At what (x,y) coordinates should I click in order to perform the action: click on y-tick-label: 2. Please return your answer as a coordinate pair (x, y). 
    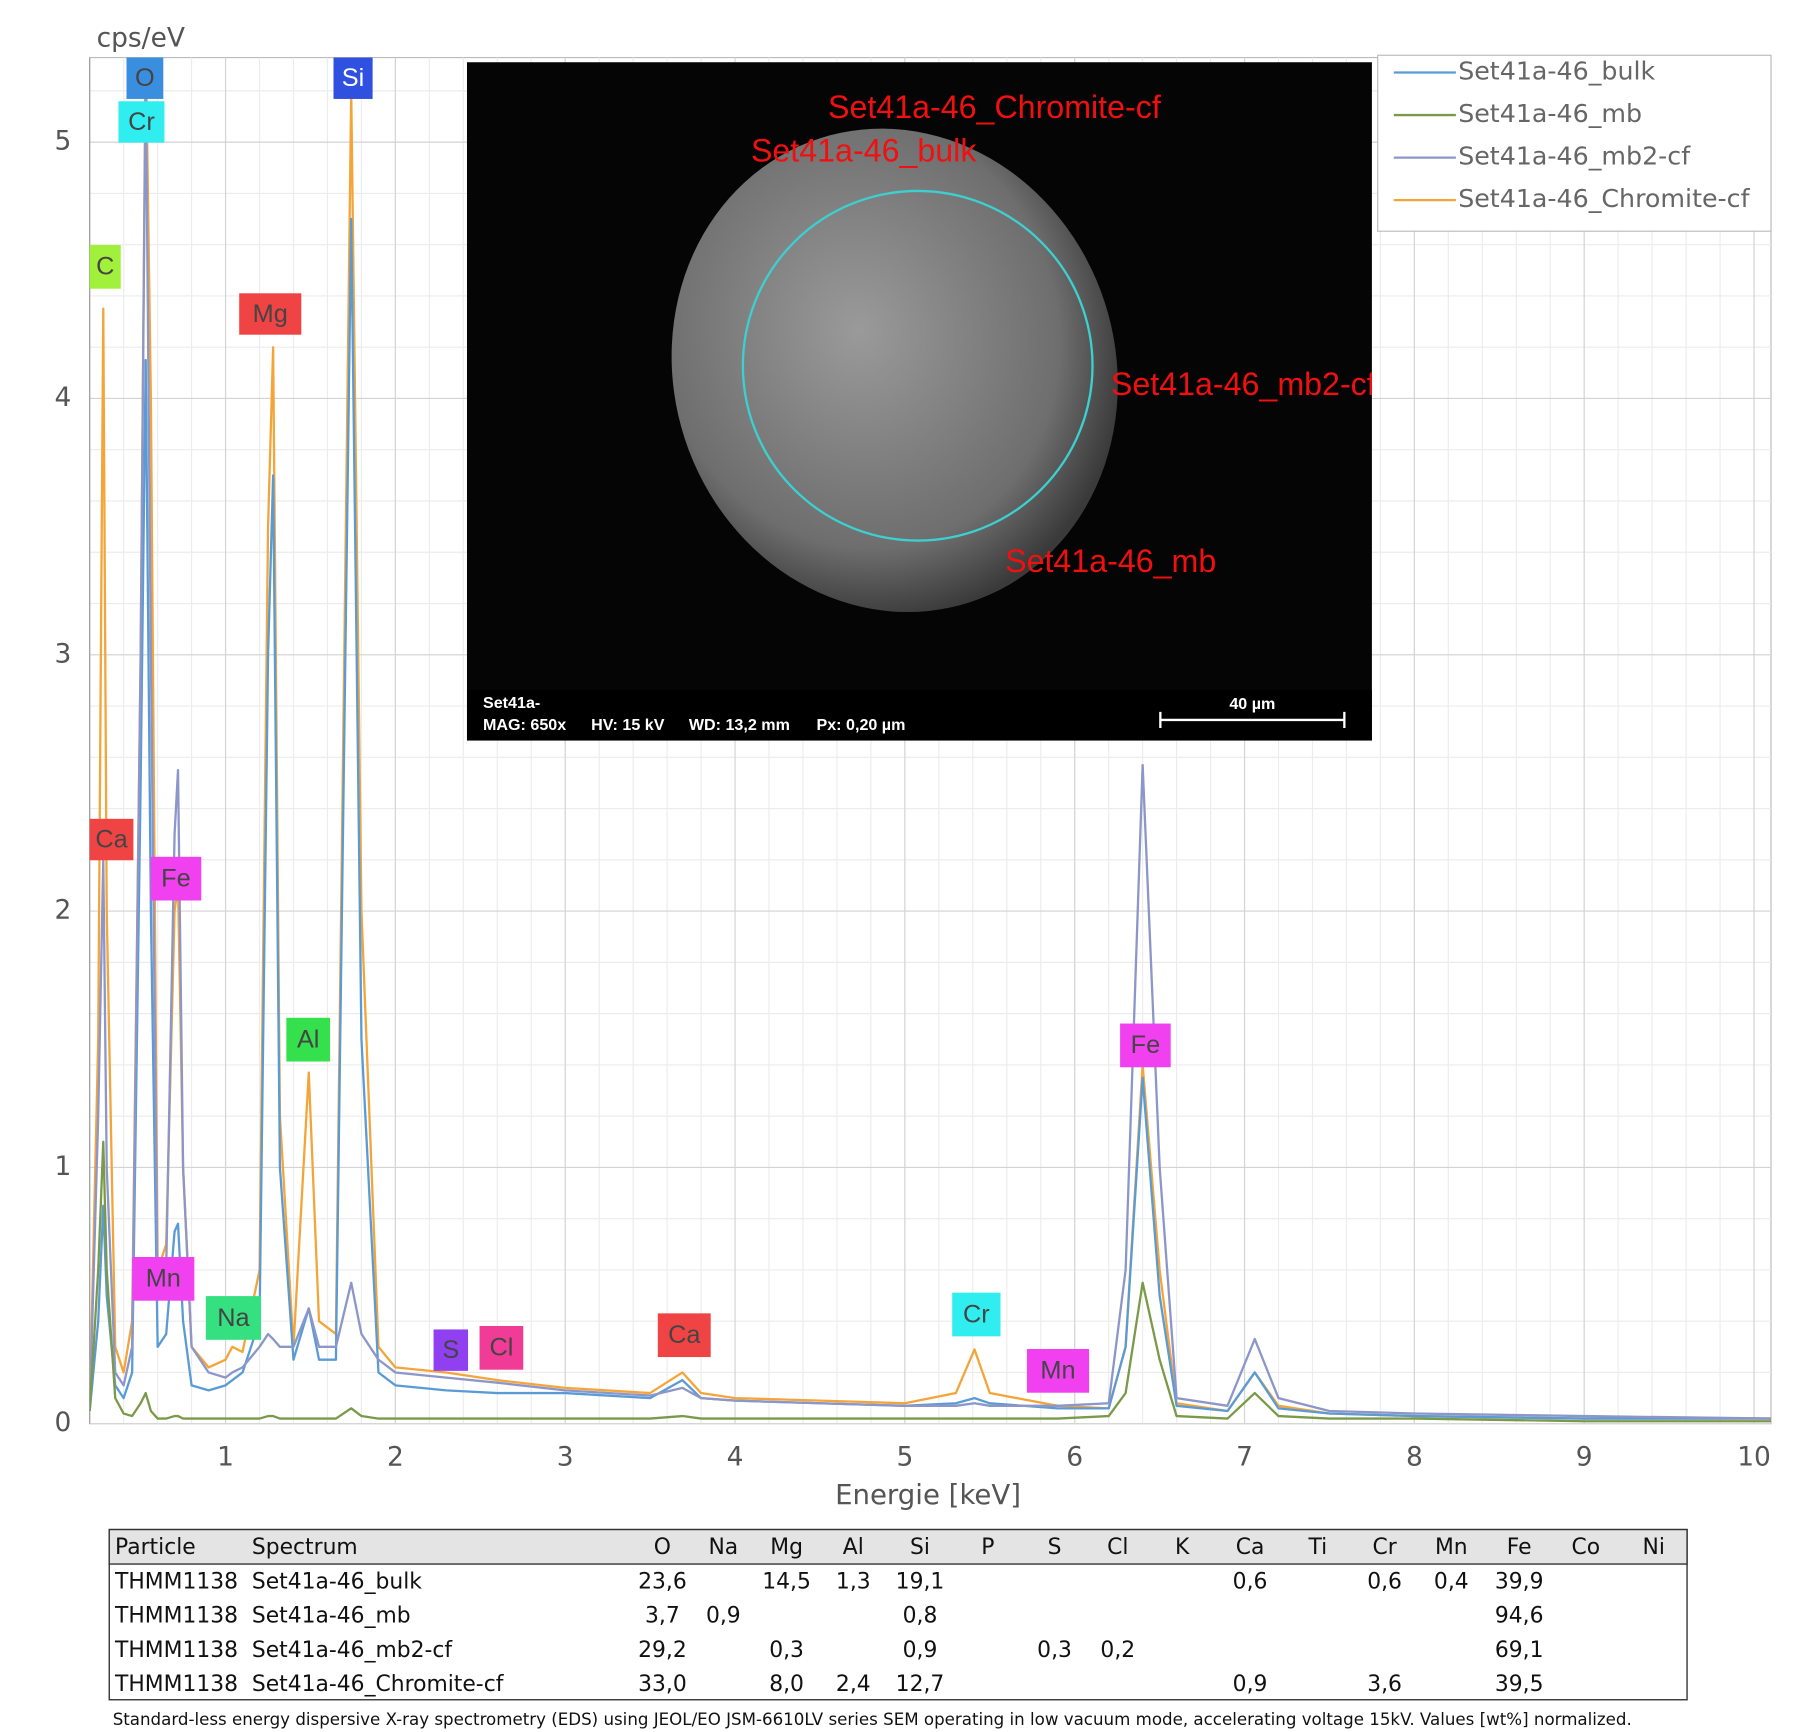
    Looking at the image, I should click on (62, 910).